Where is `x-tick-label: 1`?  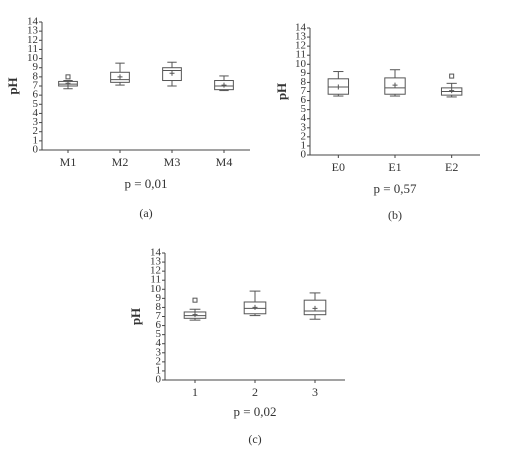 x-tick-label: 1 is located at coordinates (195, 392).